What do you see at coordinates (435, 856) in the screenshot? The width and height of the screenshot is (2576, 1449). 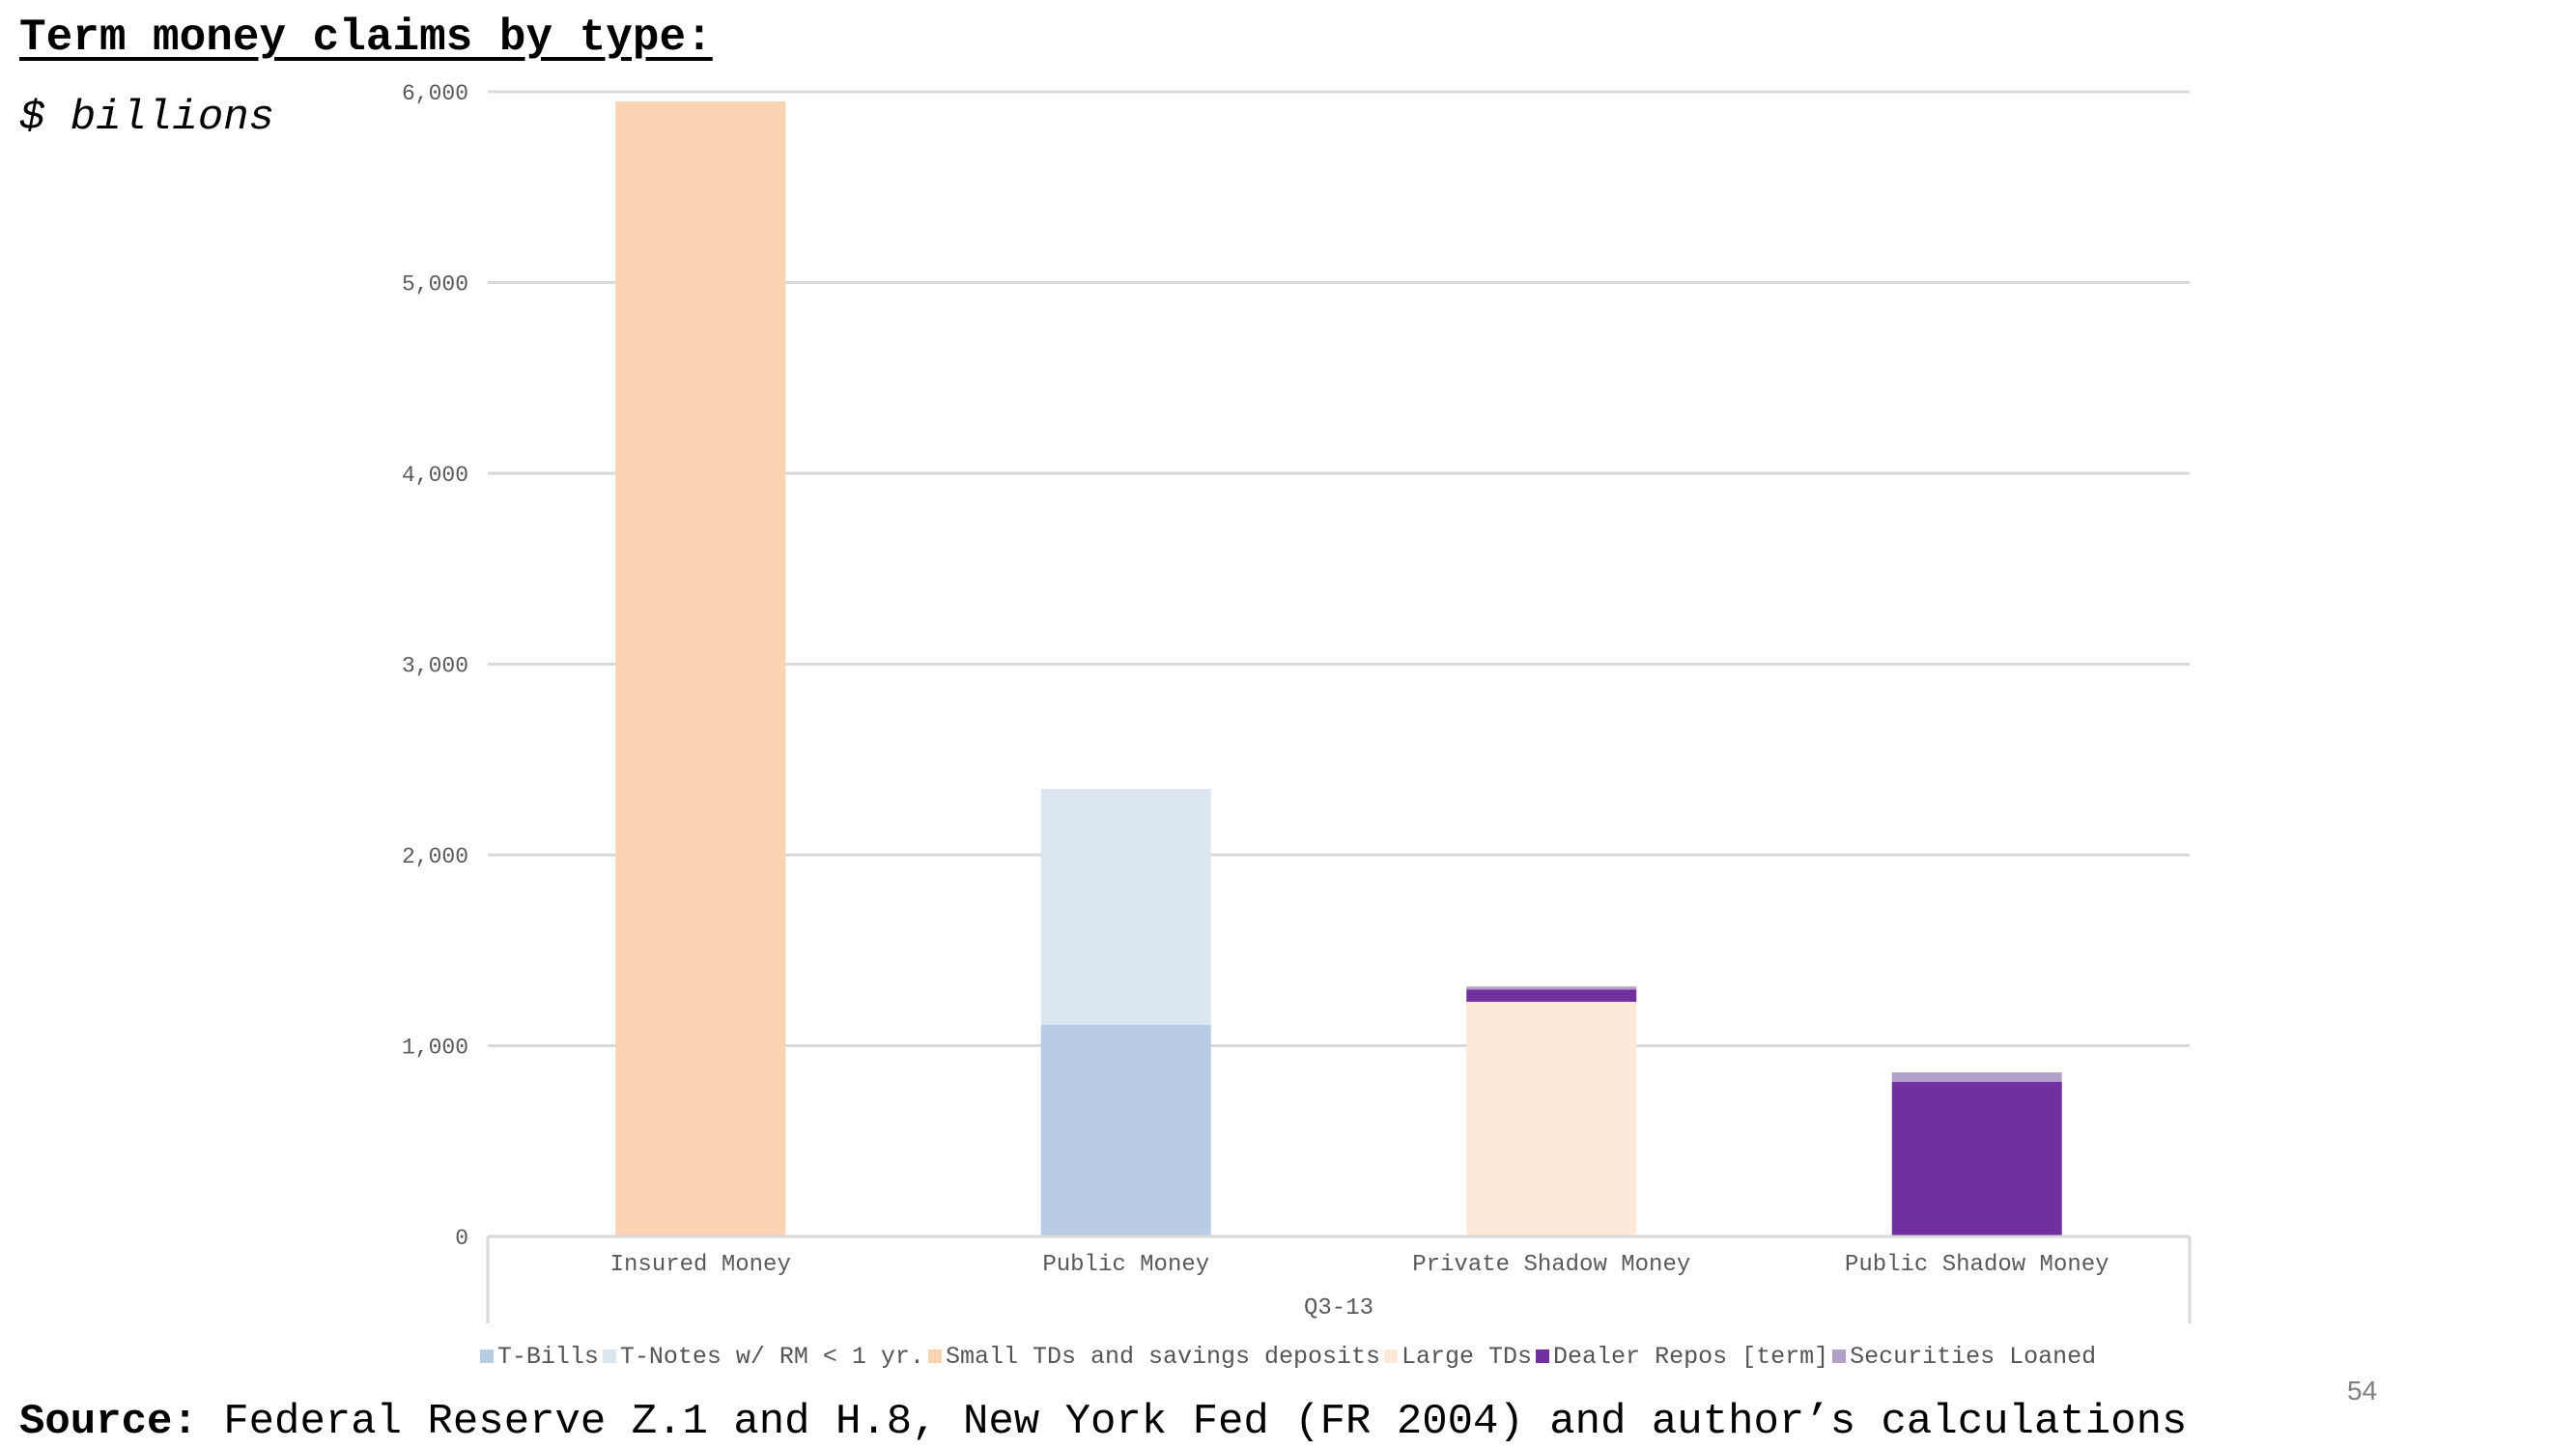 I see `y-tick-label: 2,000` at bounding box center [435, 856].